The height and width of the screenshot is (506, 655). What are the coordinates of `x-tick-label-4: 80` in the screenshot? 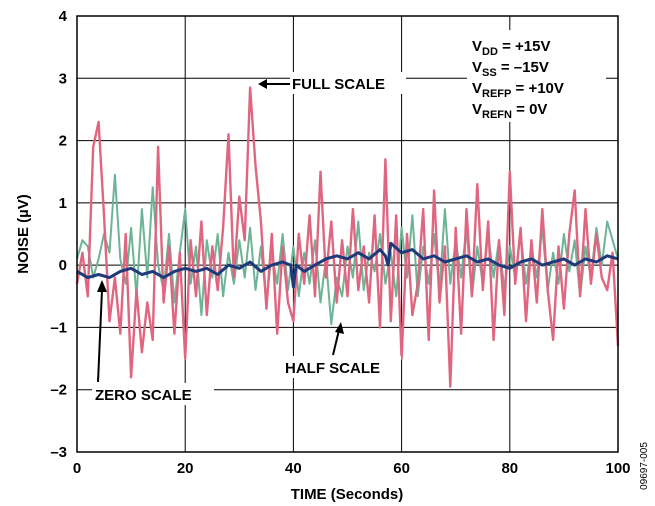 It's located at (509, 468).